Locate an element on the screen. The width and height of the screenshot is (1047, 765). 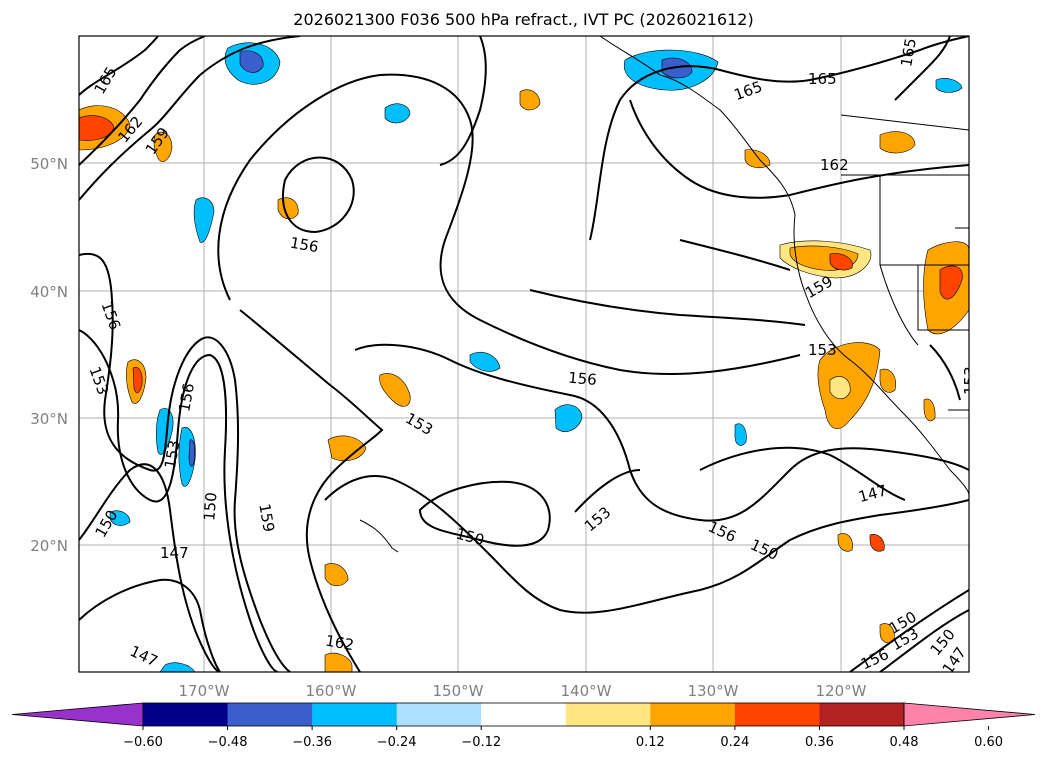
lat-label: 50°N is located at coordinates (49, 164).